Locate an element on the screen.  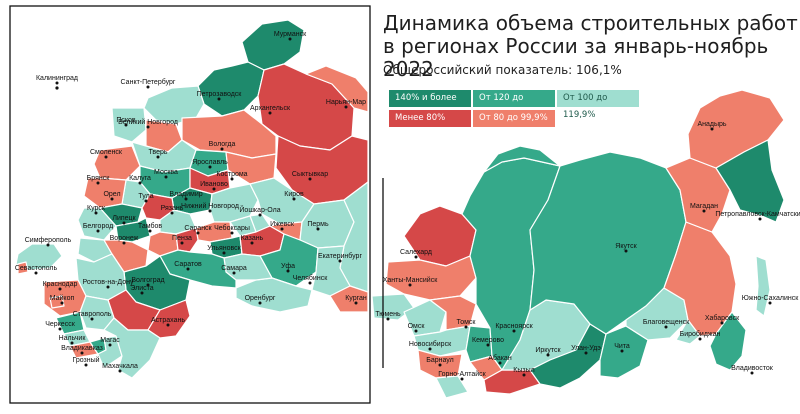
east-city-label: Абакан is located at coordinates (500, 358).